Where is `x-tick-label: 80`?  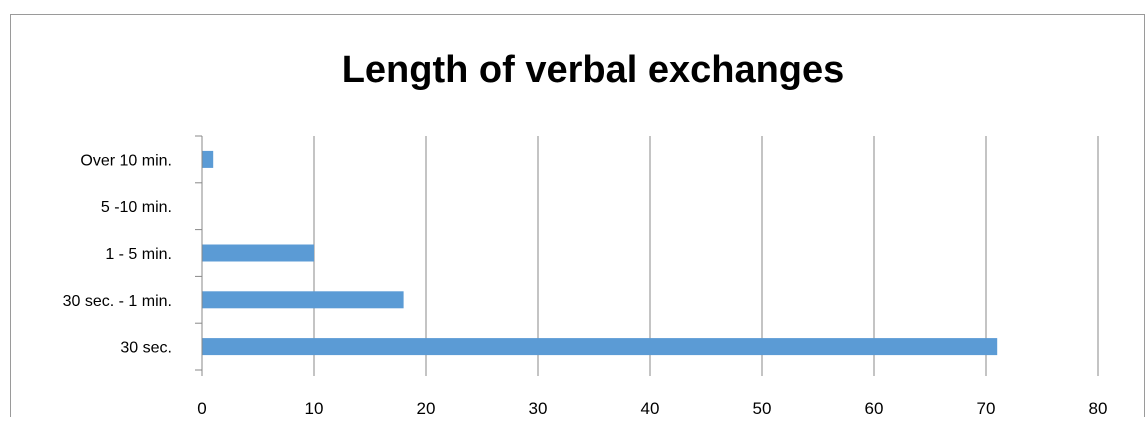 x-tick-label: 80 is located at coordinates (1098, 408).